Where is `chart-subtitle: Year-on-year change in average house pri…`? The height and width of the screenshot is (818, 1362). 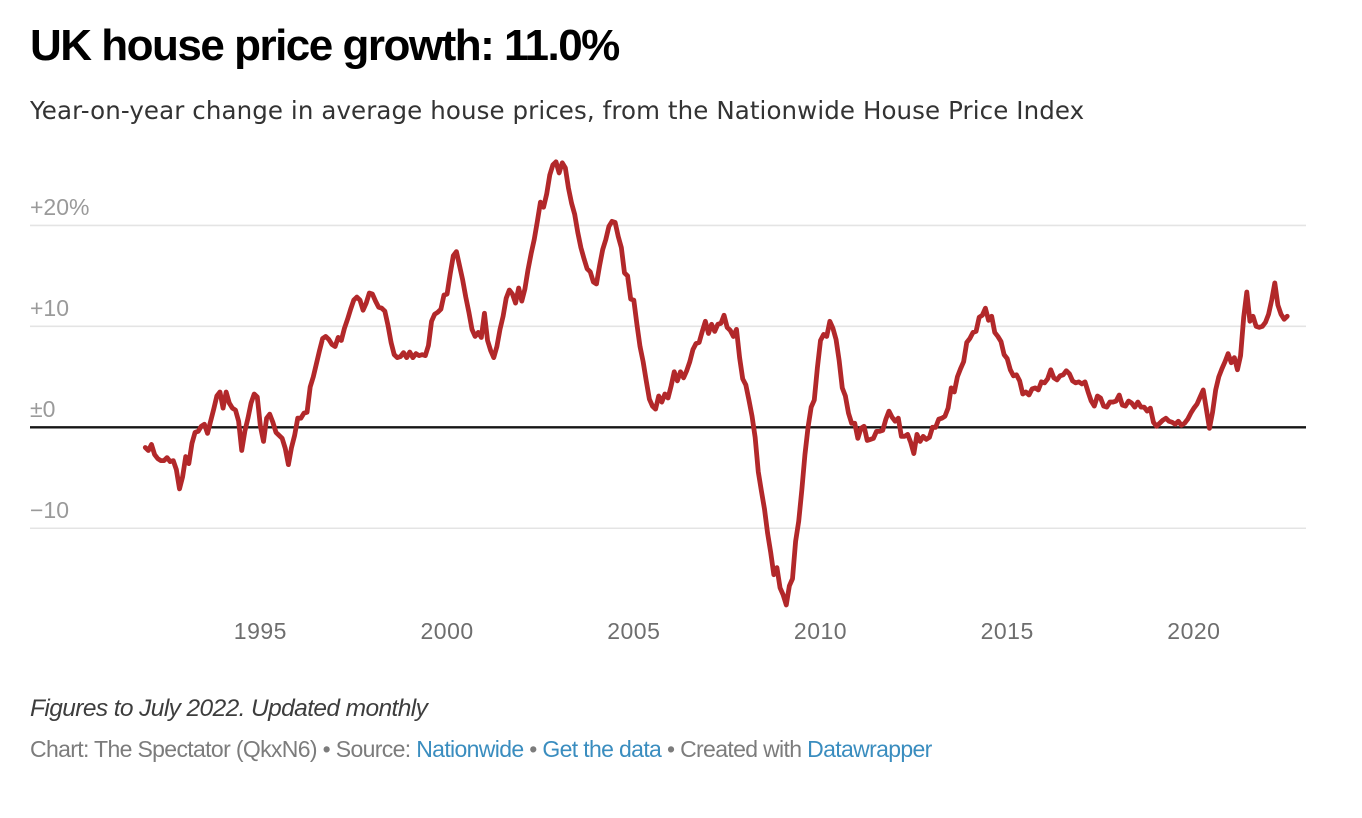
chart-subtitle: Year-on-year change in average house pri… is located at coordinates (557, 110).